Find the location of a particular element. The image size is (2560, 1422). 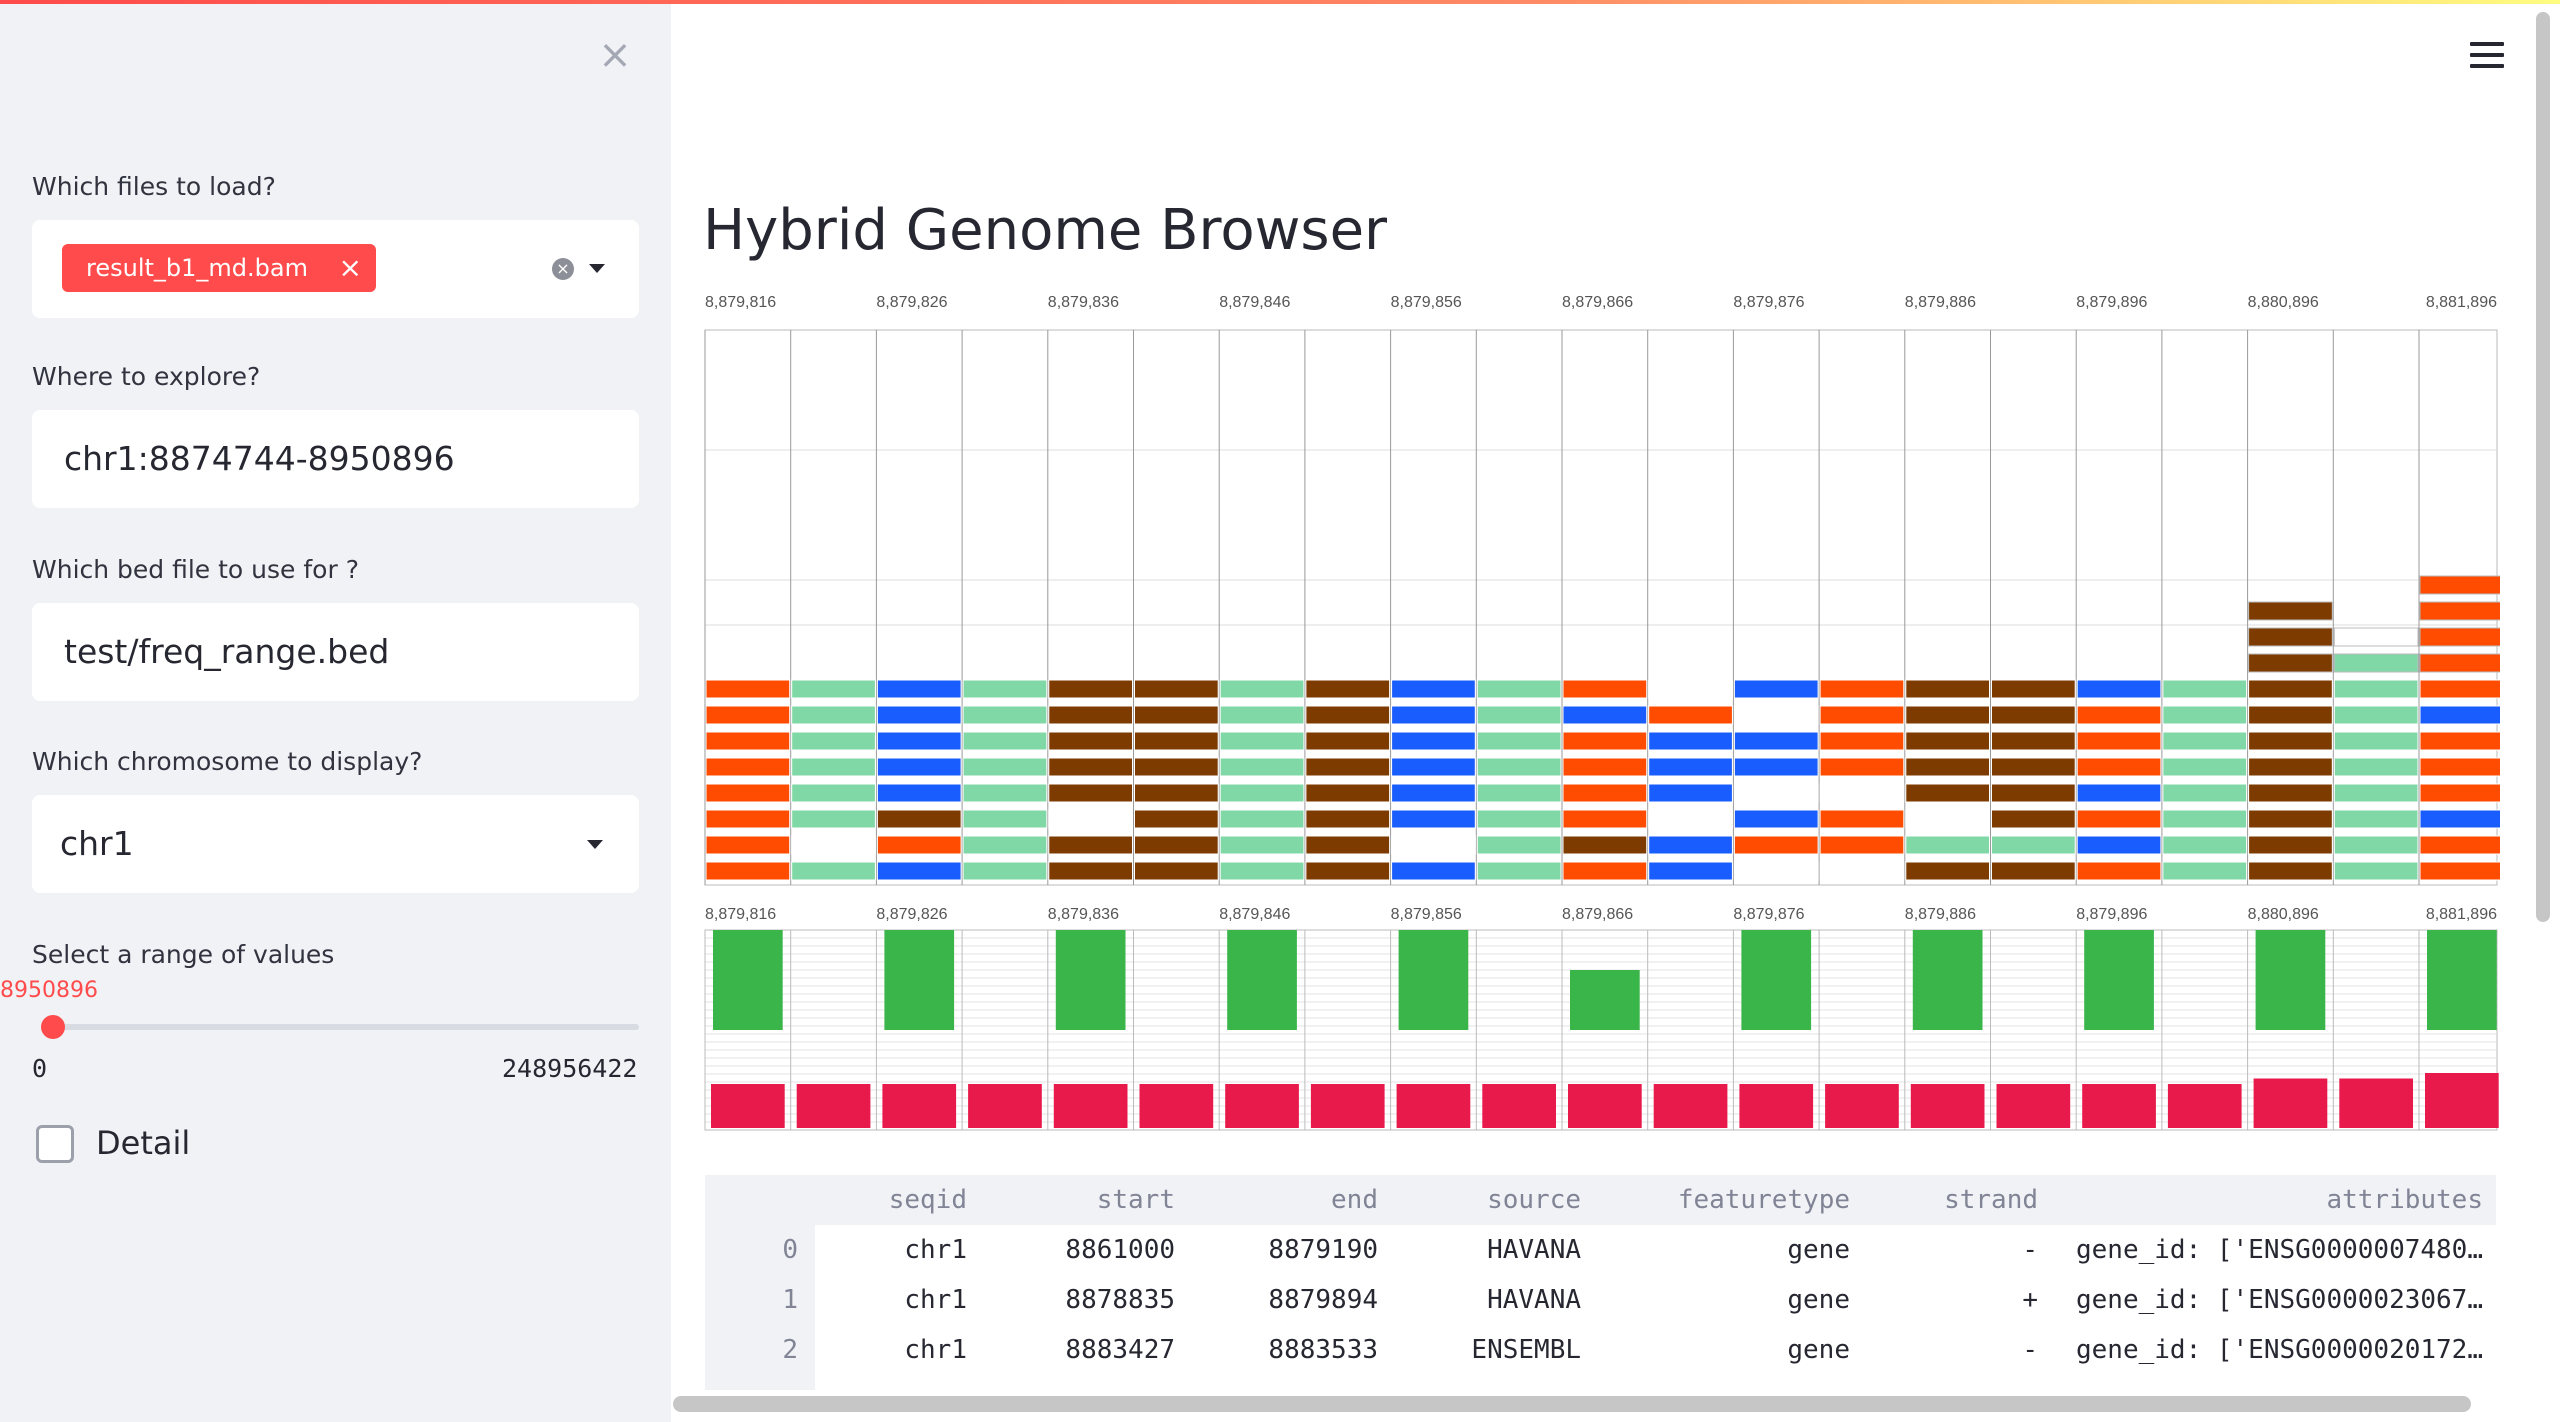

position-tick-label: 8,879,886 is located at coordinates (1940, 302).